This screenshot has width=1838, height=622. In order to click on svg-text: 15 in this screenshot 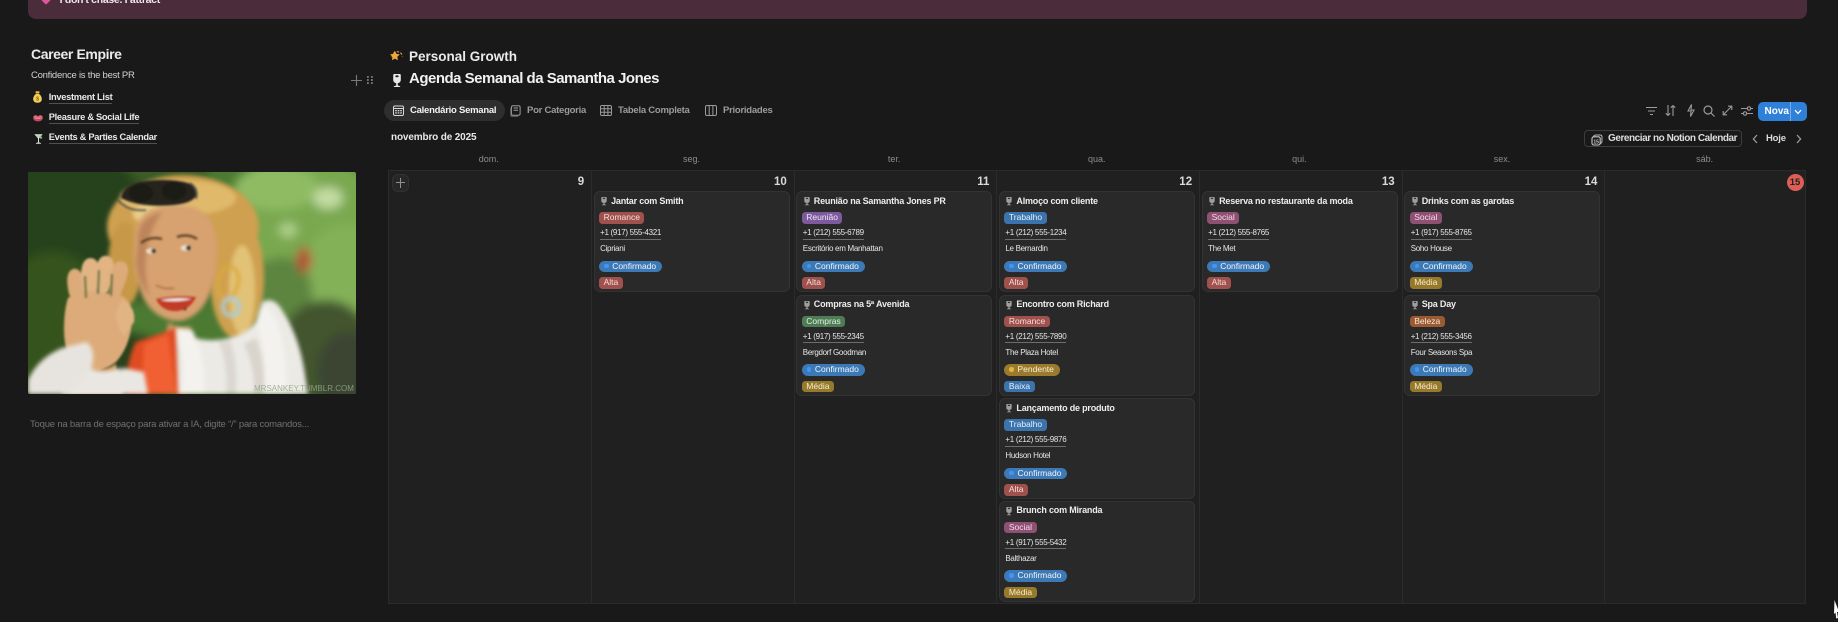, I will do `click(1596, 142)`.